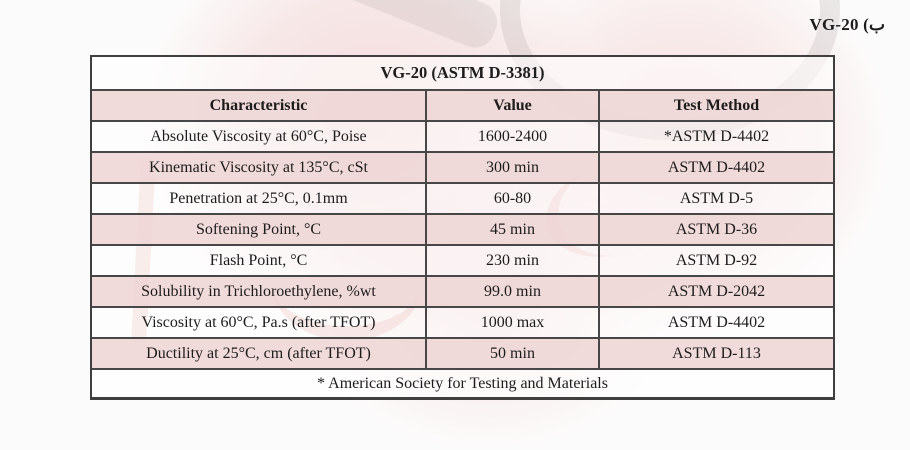  I want to click on cell-value: 45 min, so click(513, 229).